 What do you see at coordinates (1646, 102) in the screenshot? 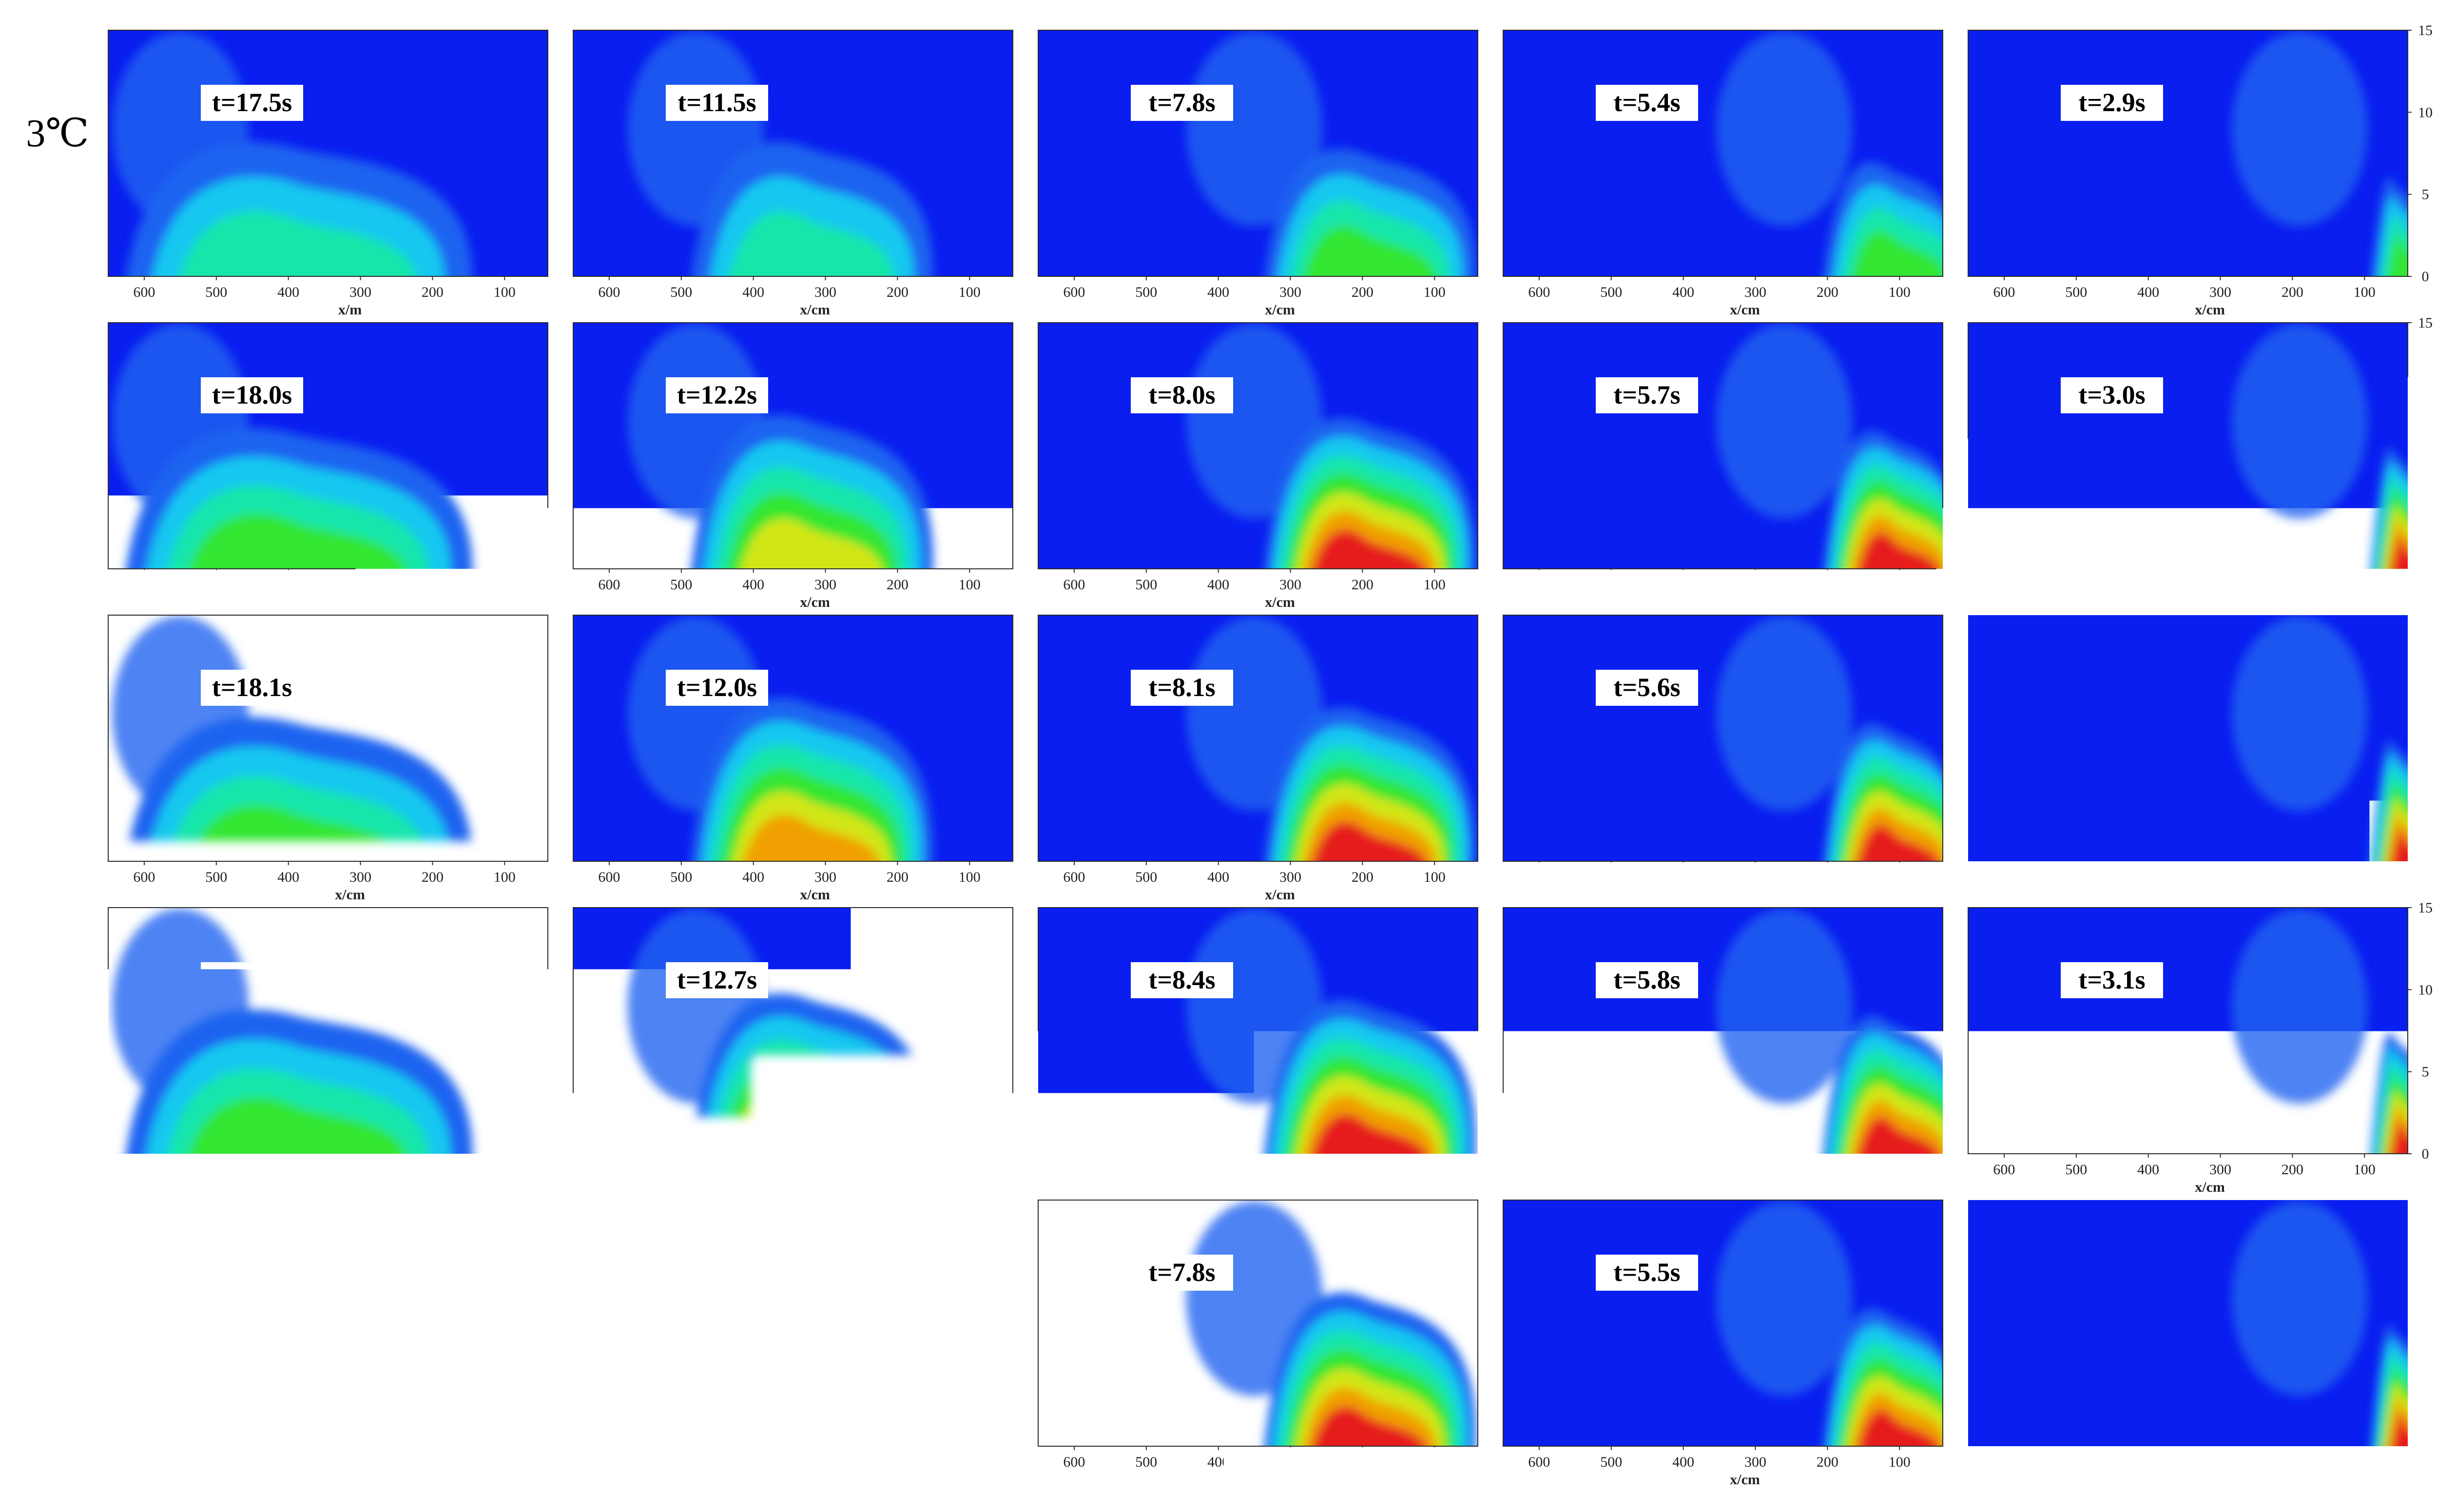
I see `time-label: t=5.4s` at bounding box center [1646, 102].